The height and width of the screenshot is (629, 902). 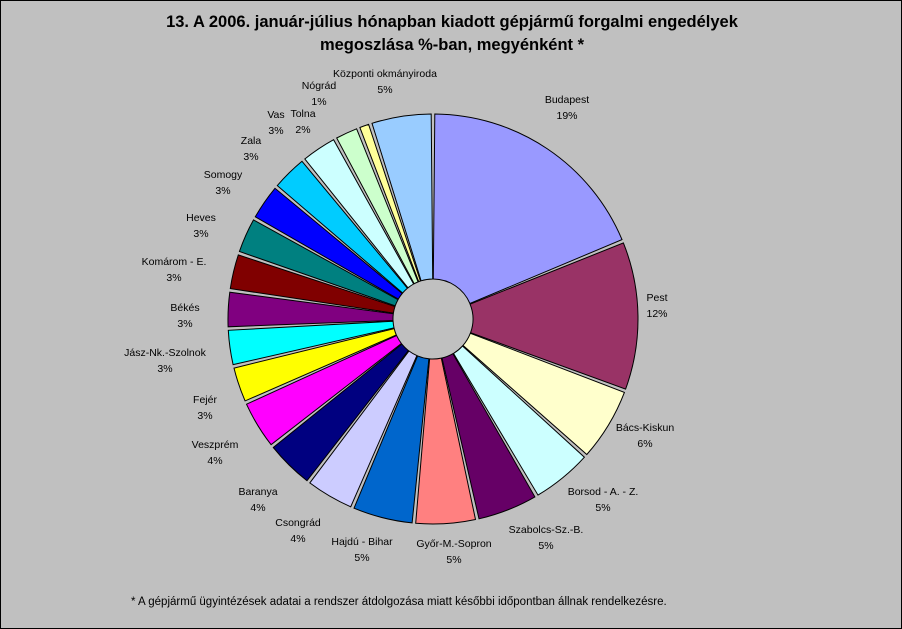 I want to click on slice-name-label: Budapest, so click(x=567, y=100).